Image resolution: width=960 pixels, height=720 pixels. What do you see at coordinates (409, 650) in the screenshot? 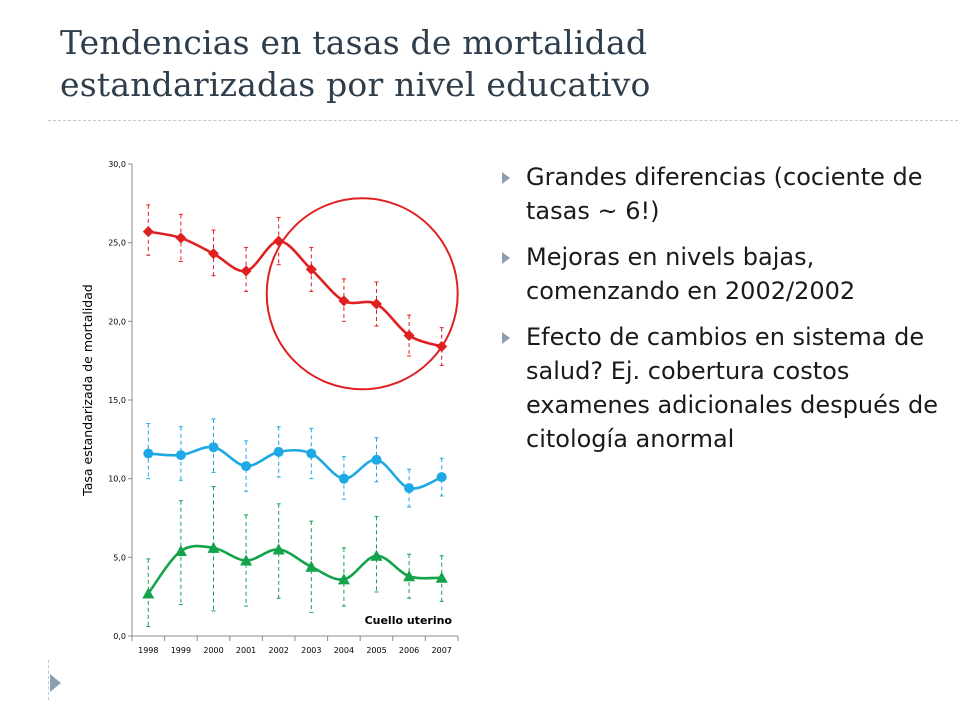
I see `x-tick-label: 2006` at bounding box center [409, 650].